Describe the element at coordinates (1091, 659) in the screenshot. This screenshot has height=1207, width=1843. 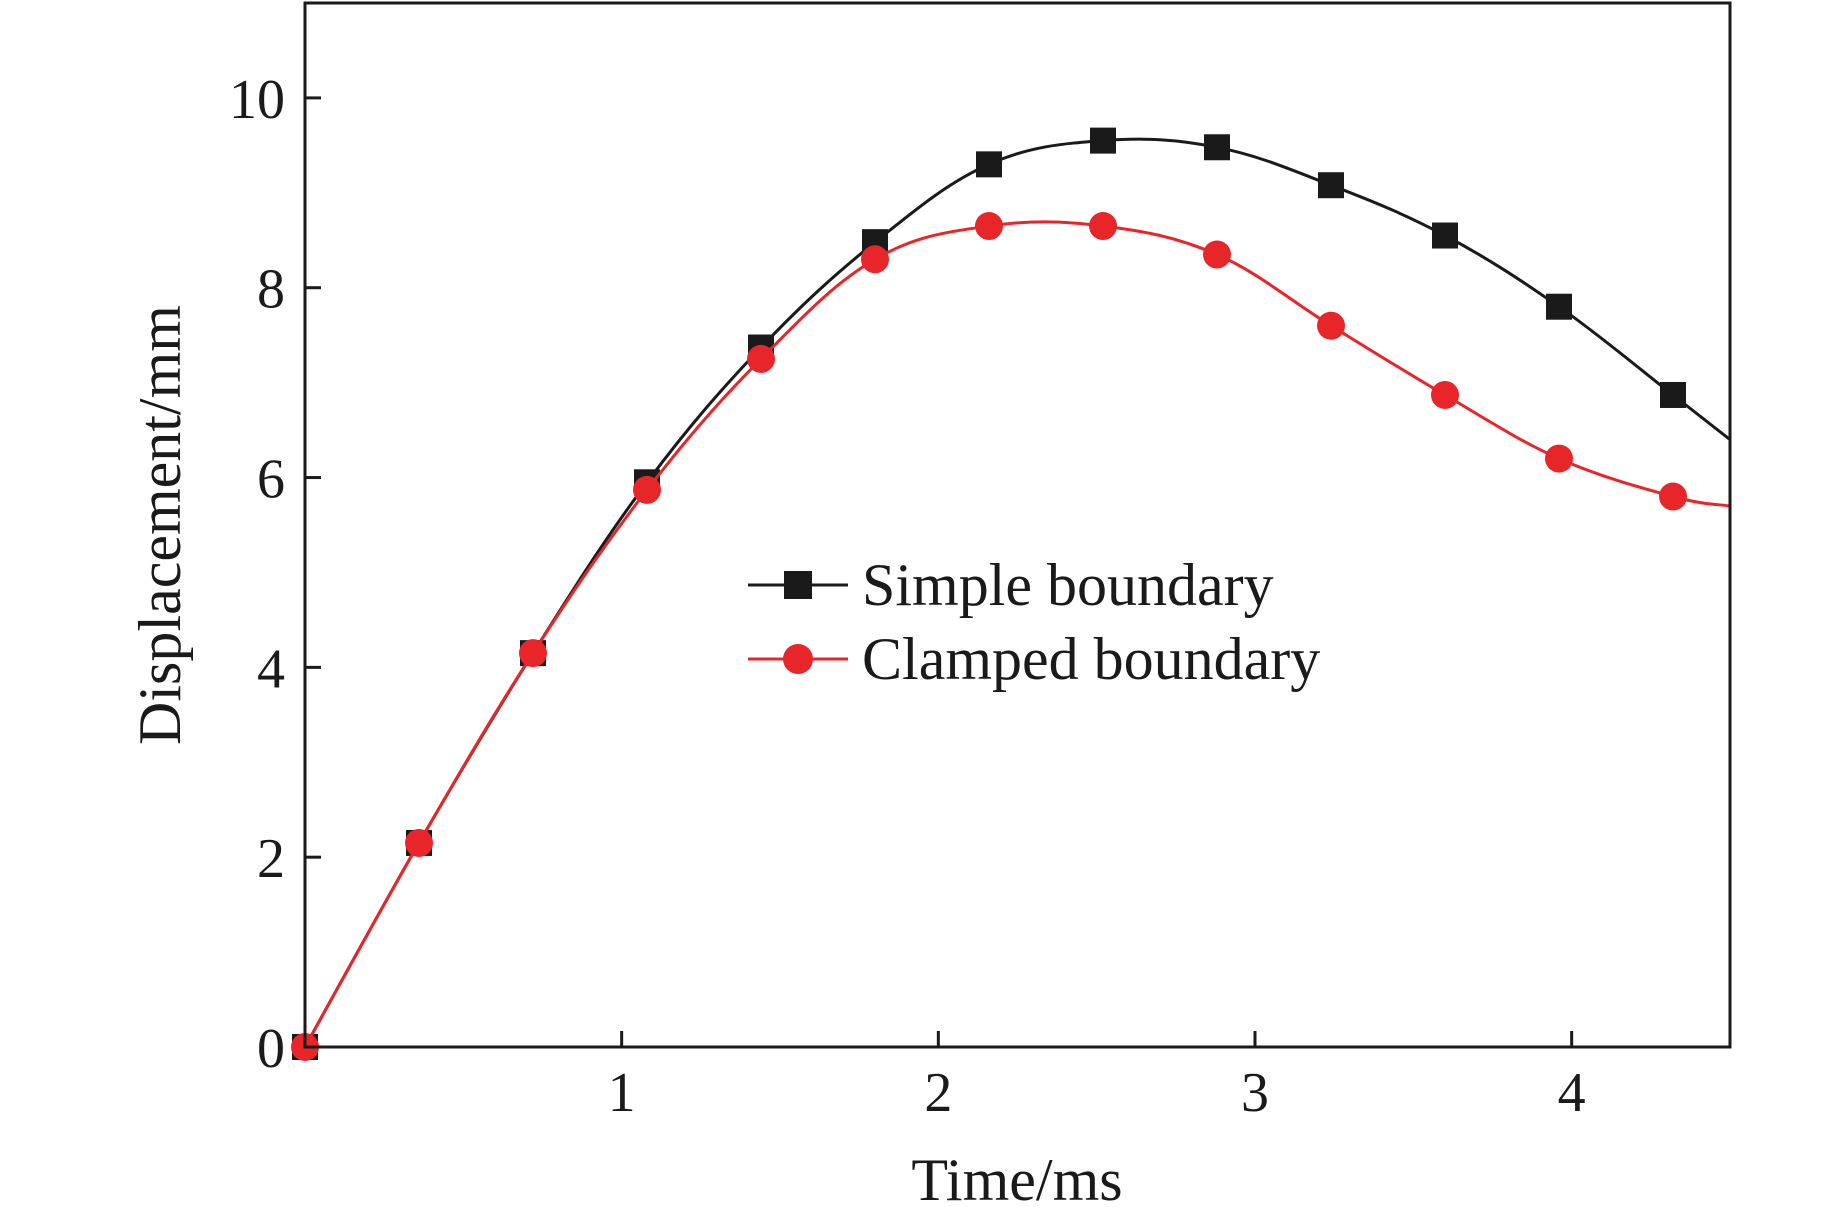
I see `legend-label: Clamped boundary` at that location.